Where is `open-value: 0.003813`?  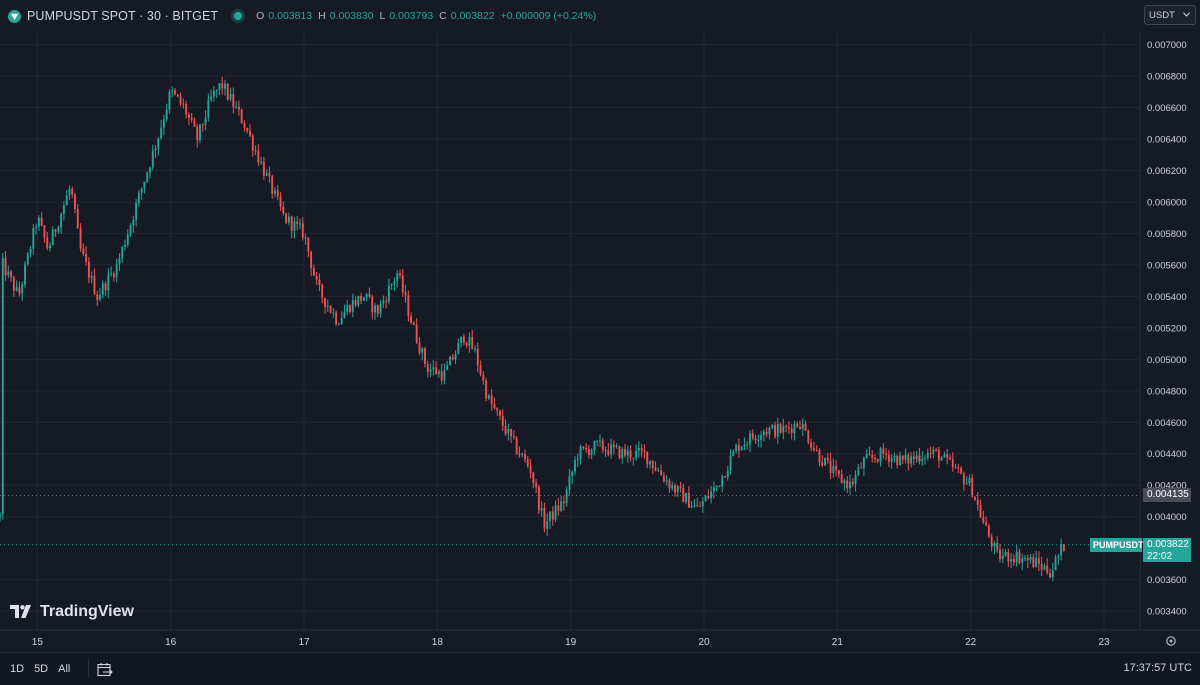 open-value: 0.003813 is located at coordinates (290, 16).